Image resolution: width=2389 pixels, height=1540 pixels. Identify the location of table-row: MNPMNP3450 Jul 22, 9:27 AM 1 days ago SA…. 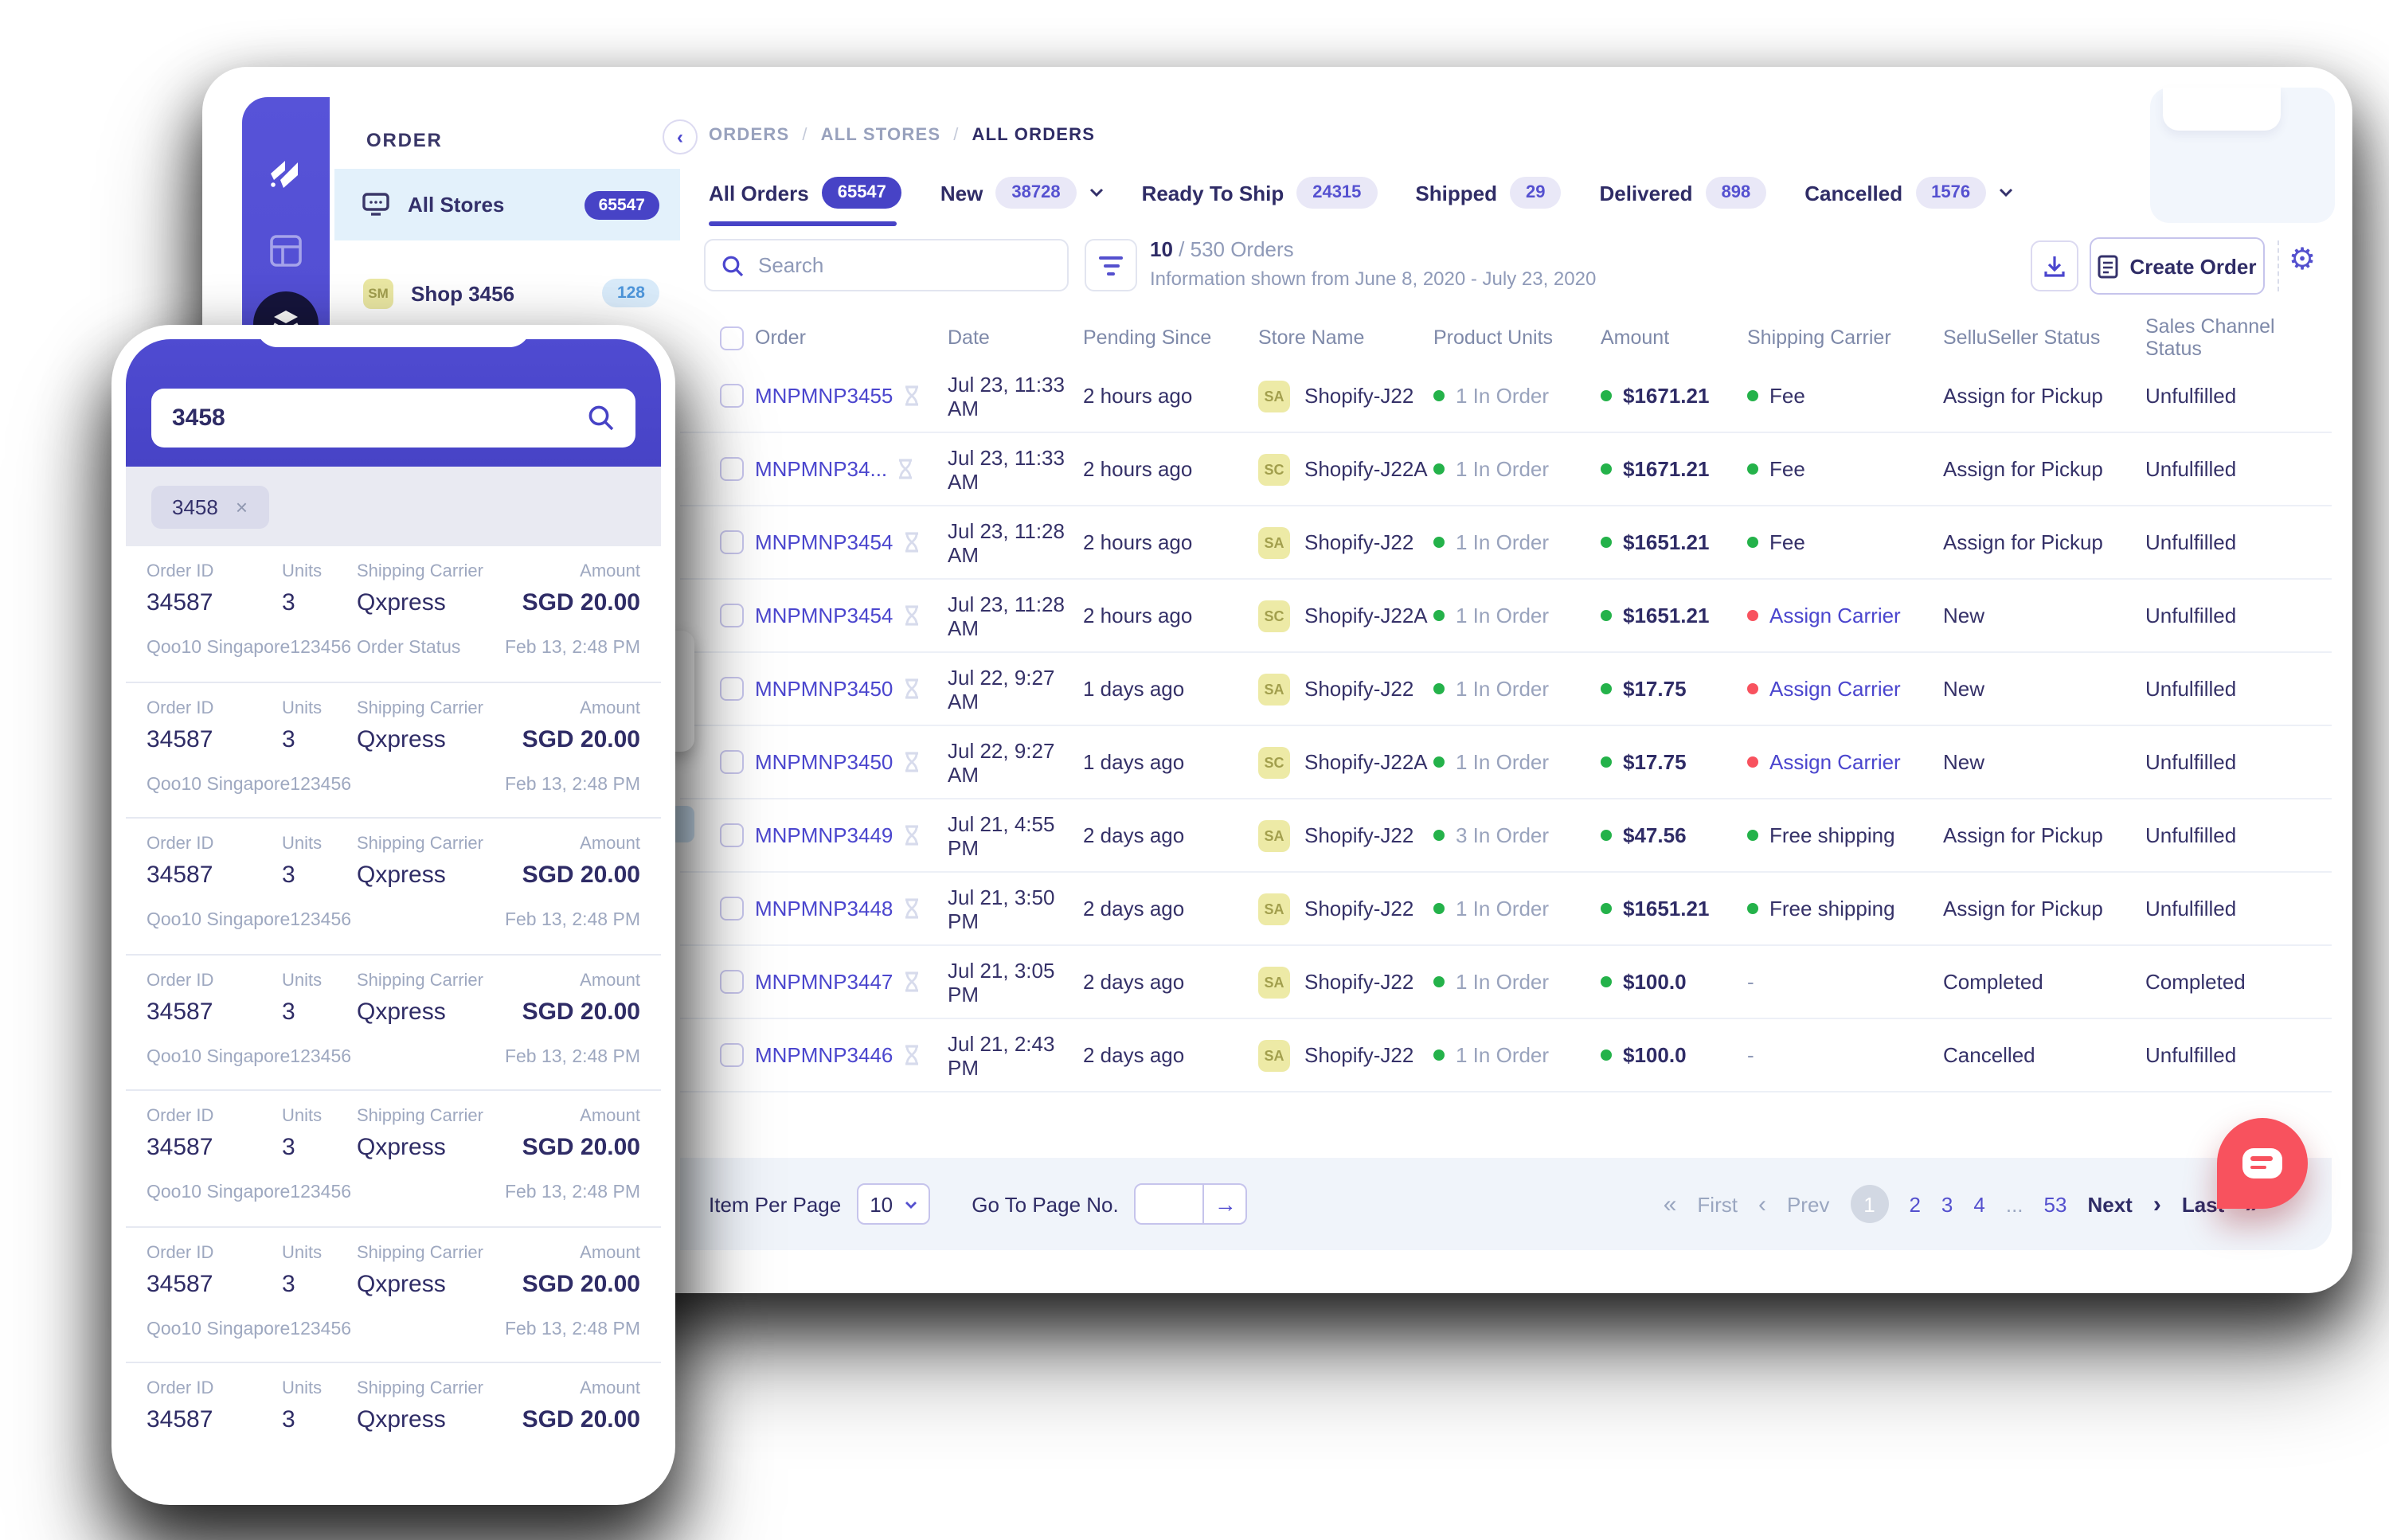
(1506, 689).